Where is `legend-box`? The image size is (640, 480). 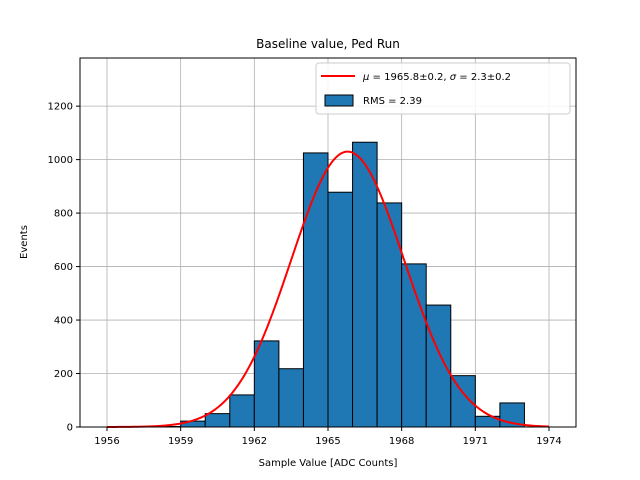
legend-box is located at coordinates (443, 88).